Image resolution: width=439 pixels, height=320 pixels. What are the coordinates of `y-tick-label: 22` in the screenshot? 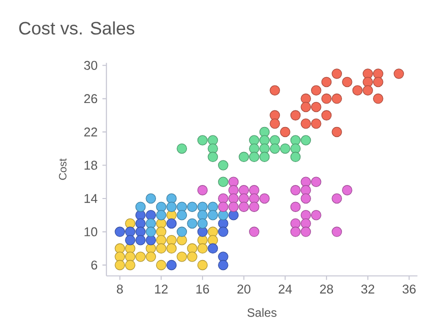 It's located at (91, 132).